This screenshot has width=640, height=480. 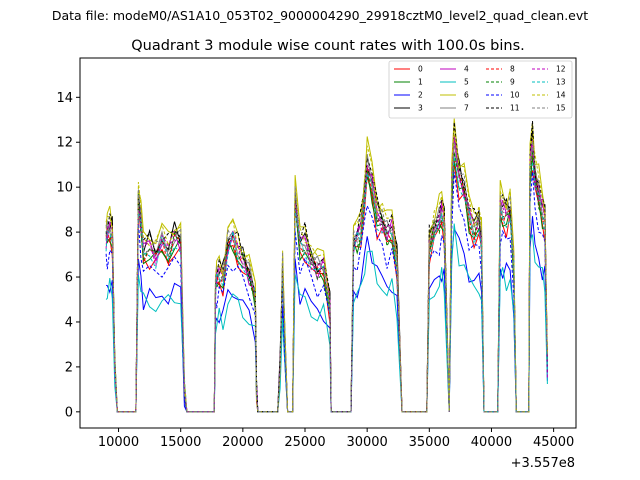 I want to click on y-tick-label: 2, so click(x=69, y=367).